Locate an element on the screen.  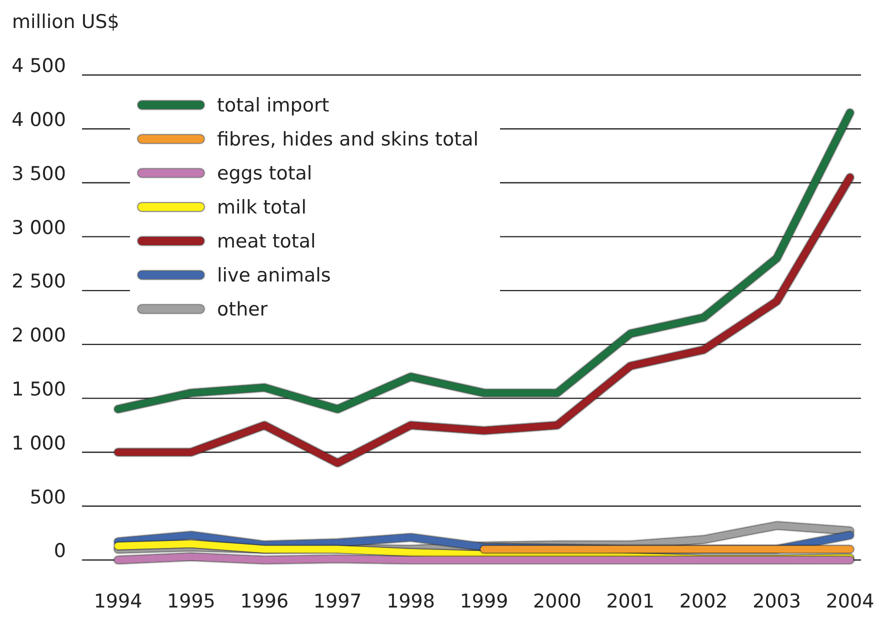
x-tick-label: 2002 is located at coordinates (703, 601).